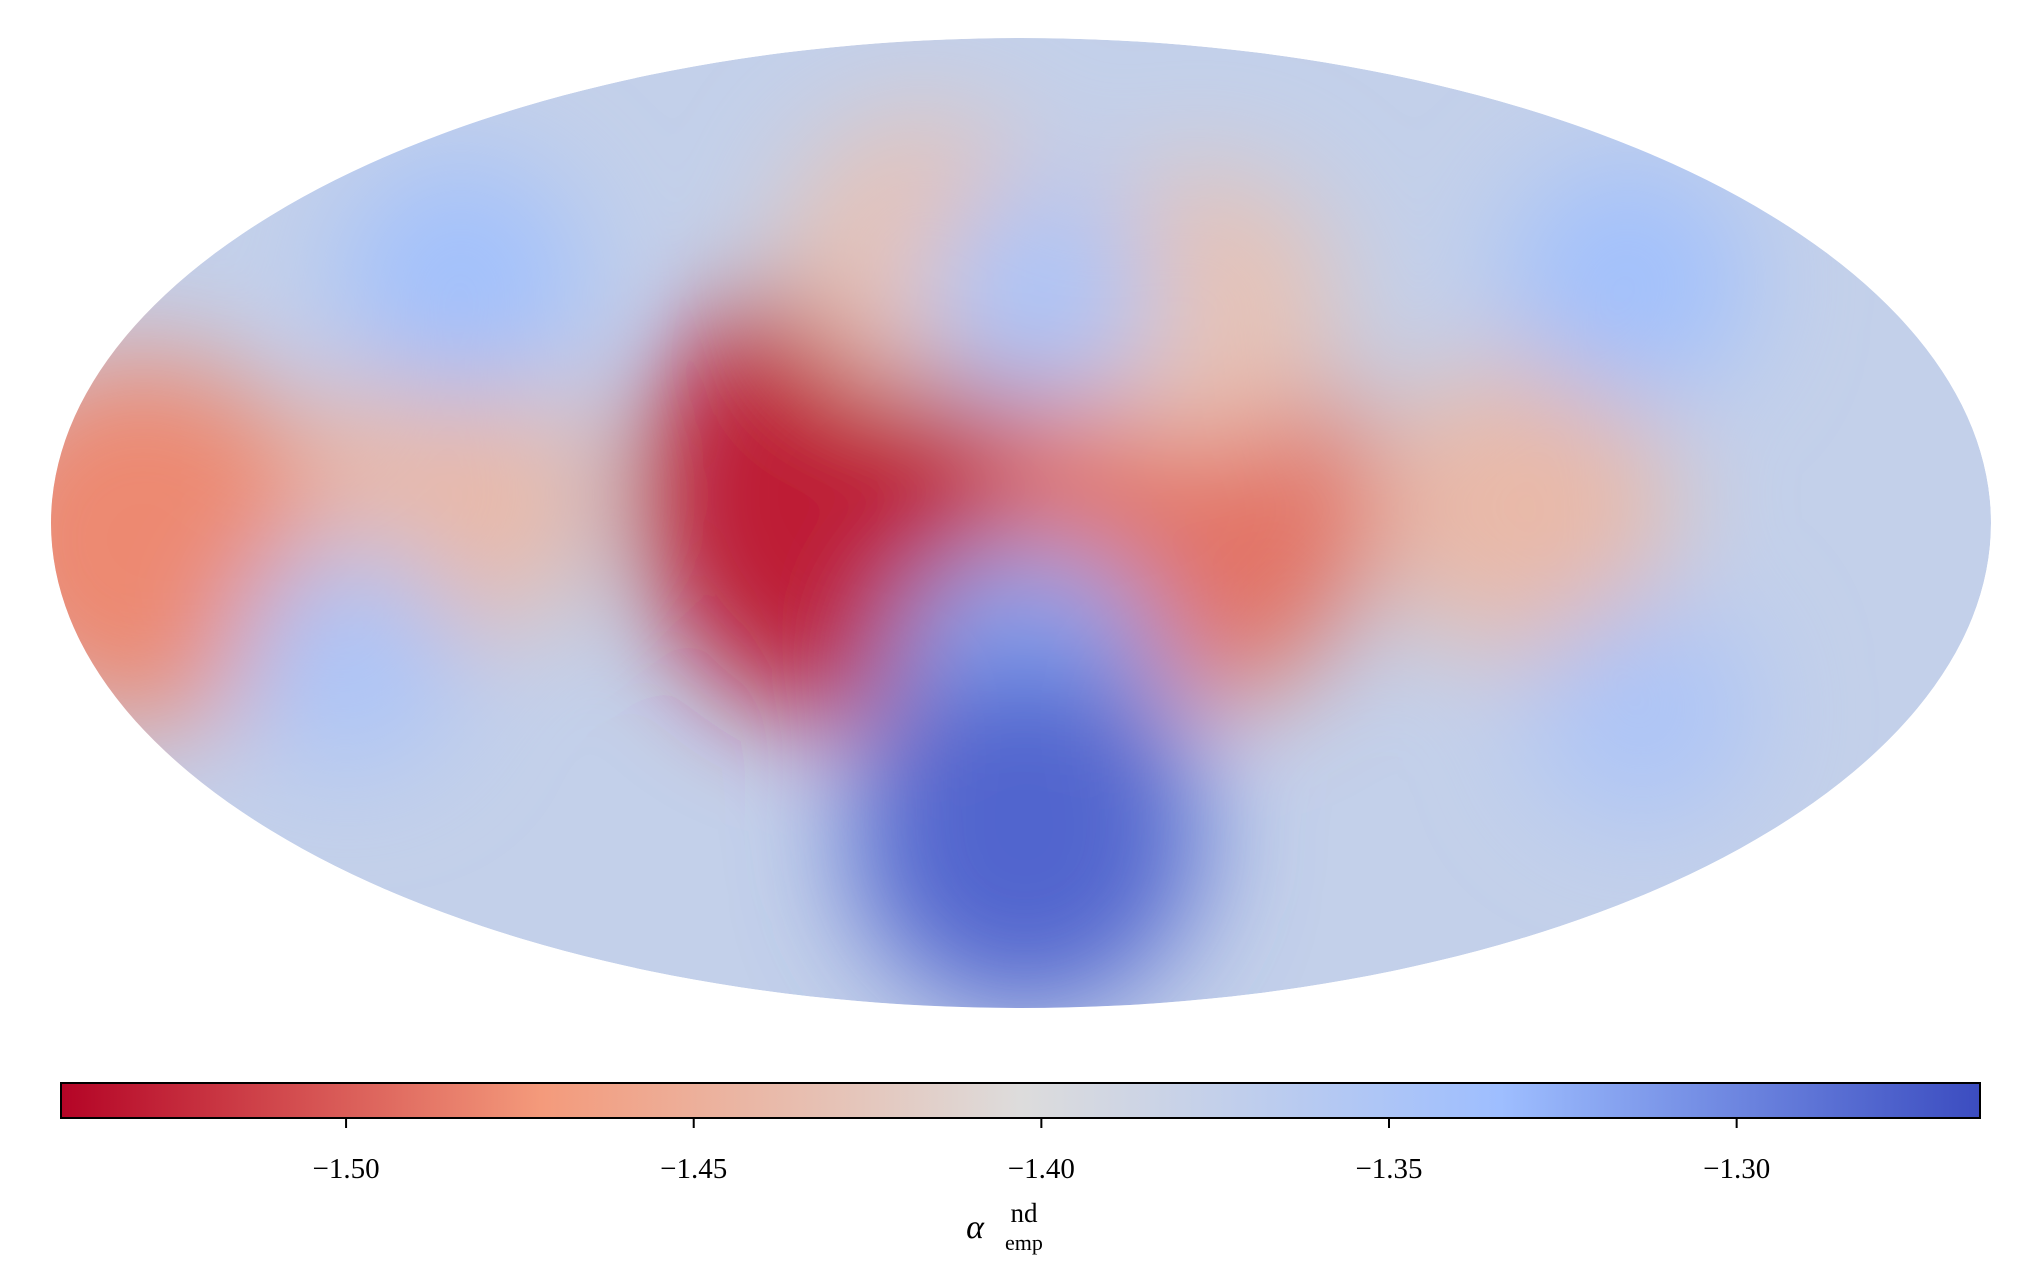  I want to click on colorbar-label-subscript: emp, so click(1024, 1242).